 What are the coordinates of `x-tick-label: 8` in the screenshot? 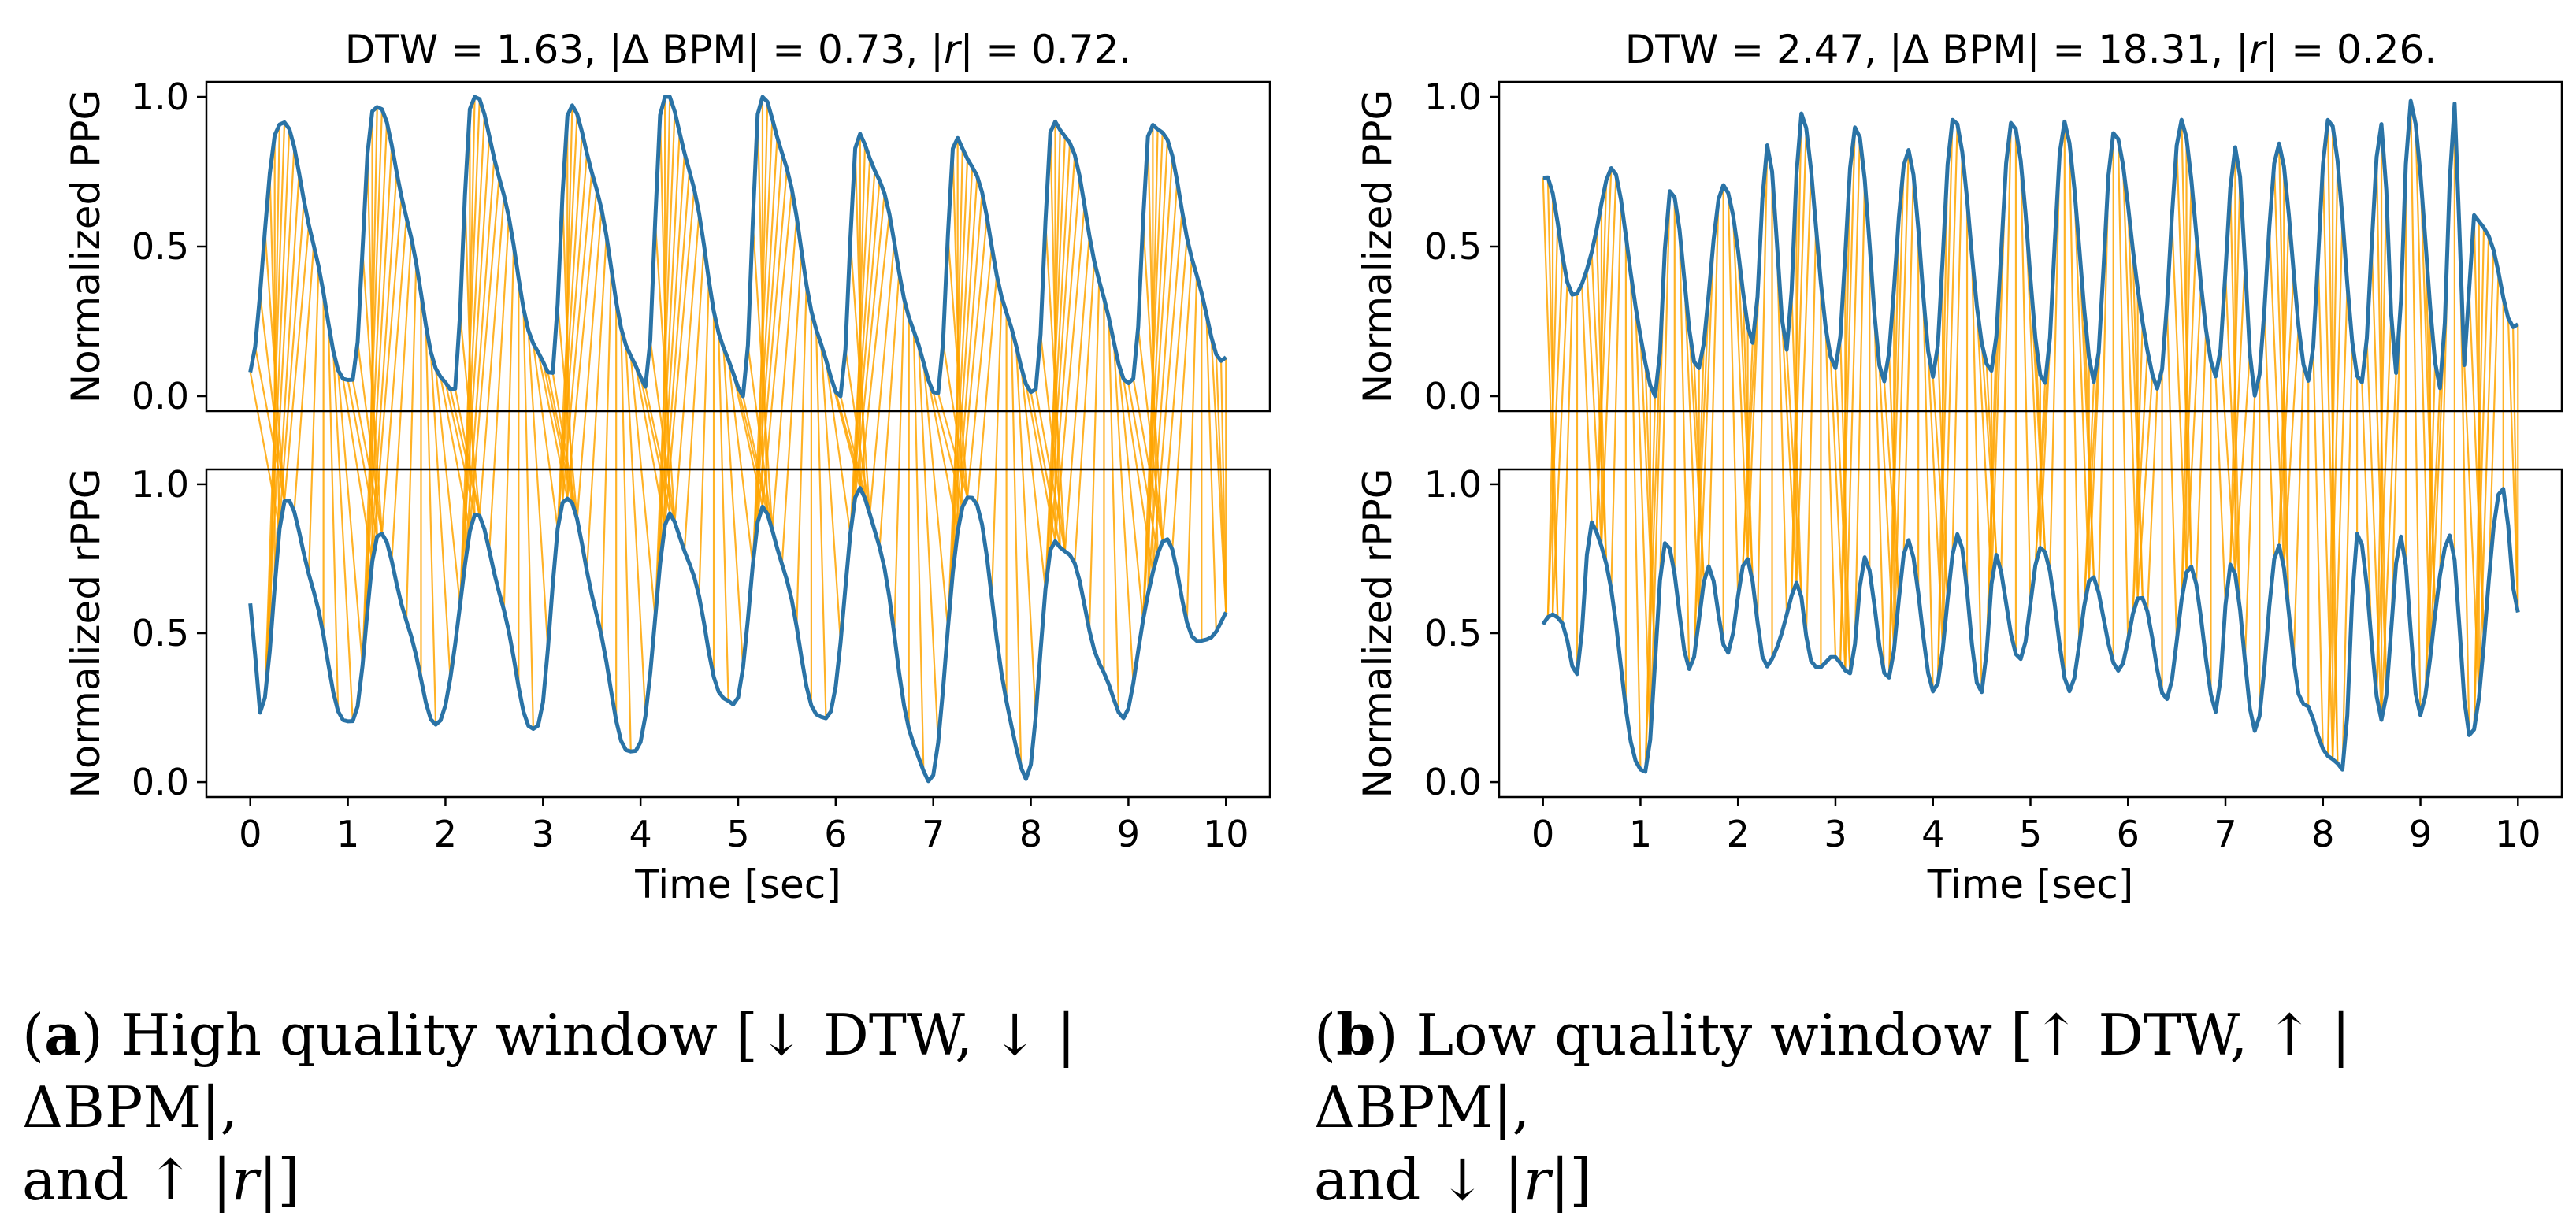 It's located at (1030, 834).